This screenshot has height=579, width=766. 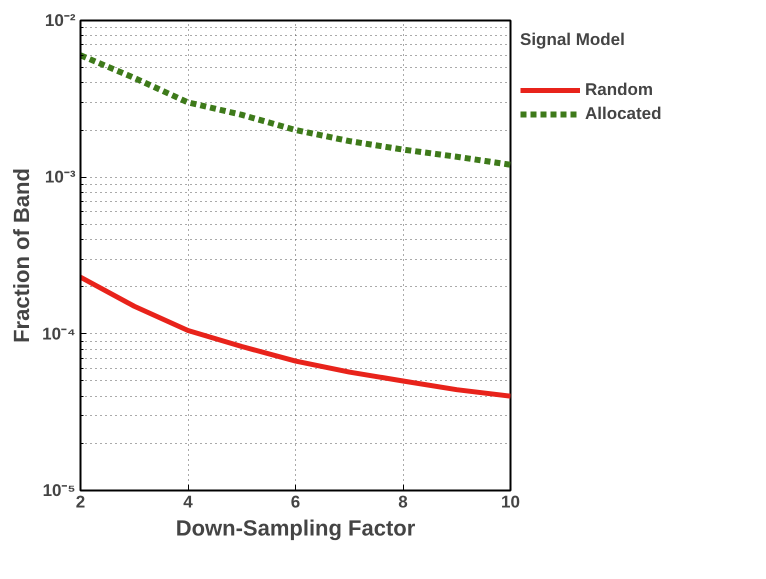 I want to click on legend-label: Allocated, so click(x=623, y=114).